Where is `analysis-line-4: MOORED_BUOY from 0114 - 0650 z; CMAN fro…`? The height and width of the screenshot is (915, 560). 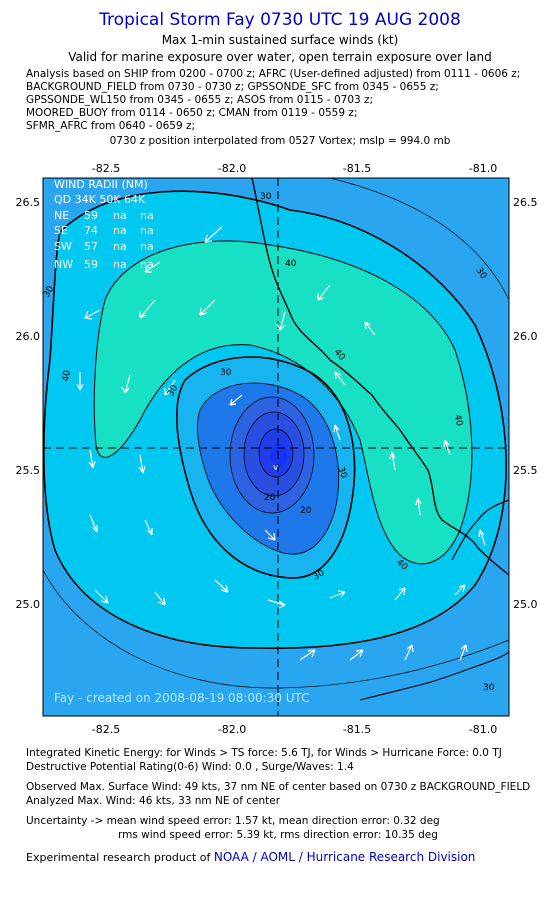 analysis-line-4: MOORED_BUOY from 0114 - 0650 z; CMAN fro… is located at coordinates (192, 113).